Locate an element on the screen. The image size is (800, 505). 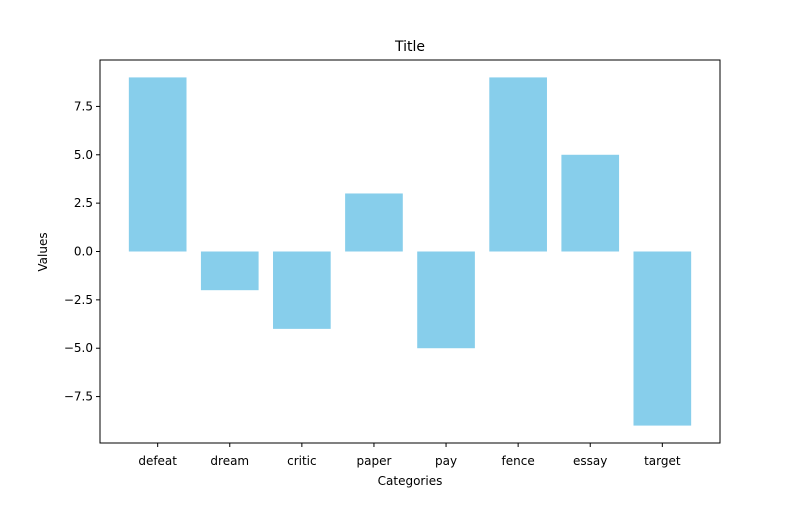
y-tick-label: −2.5 is located at coordinates (78, 300).